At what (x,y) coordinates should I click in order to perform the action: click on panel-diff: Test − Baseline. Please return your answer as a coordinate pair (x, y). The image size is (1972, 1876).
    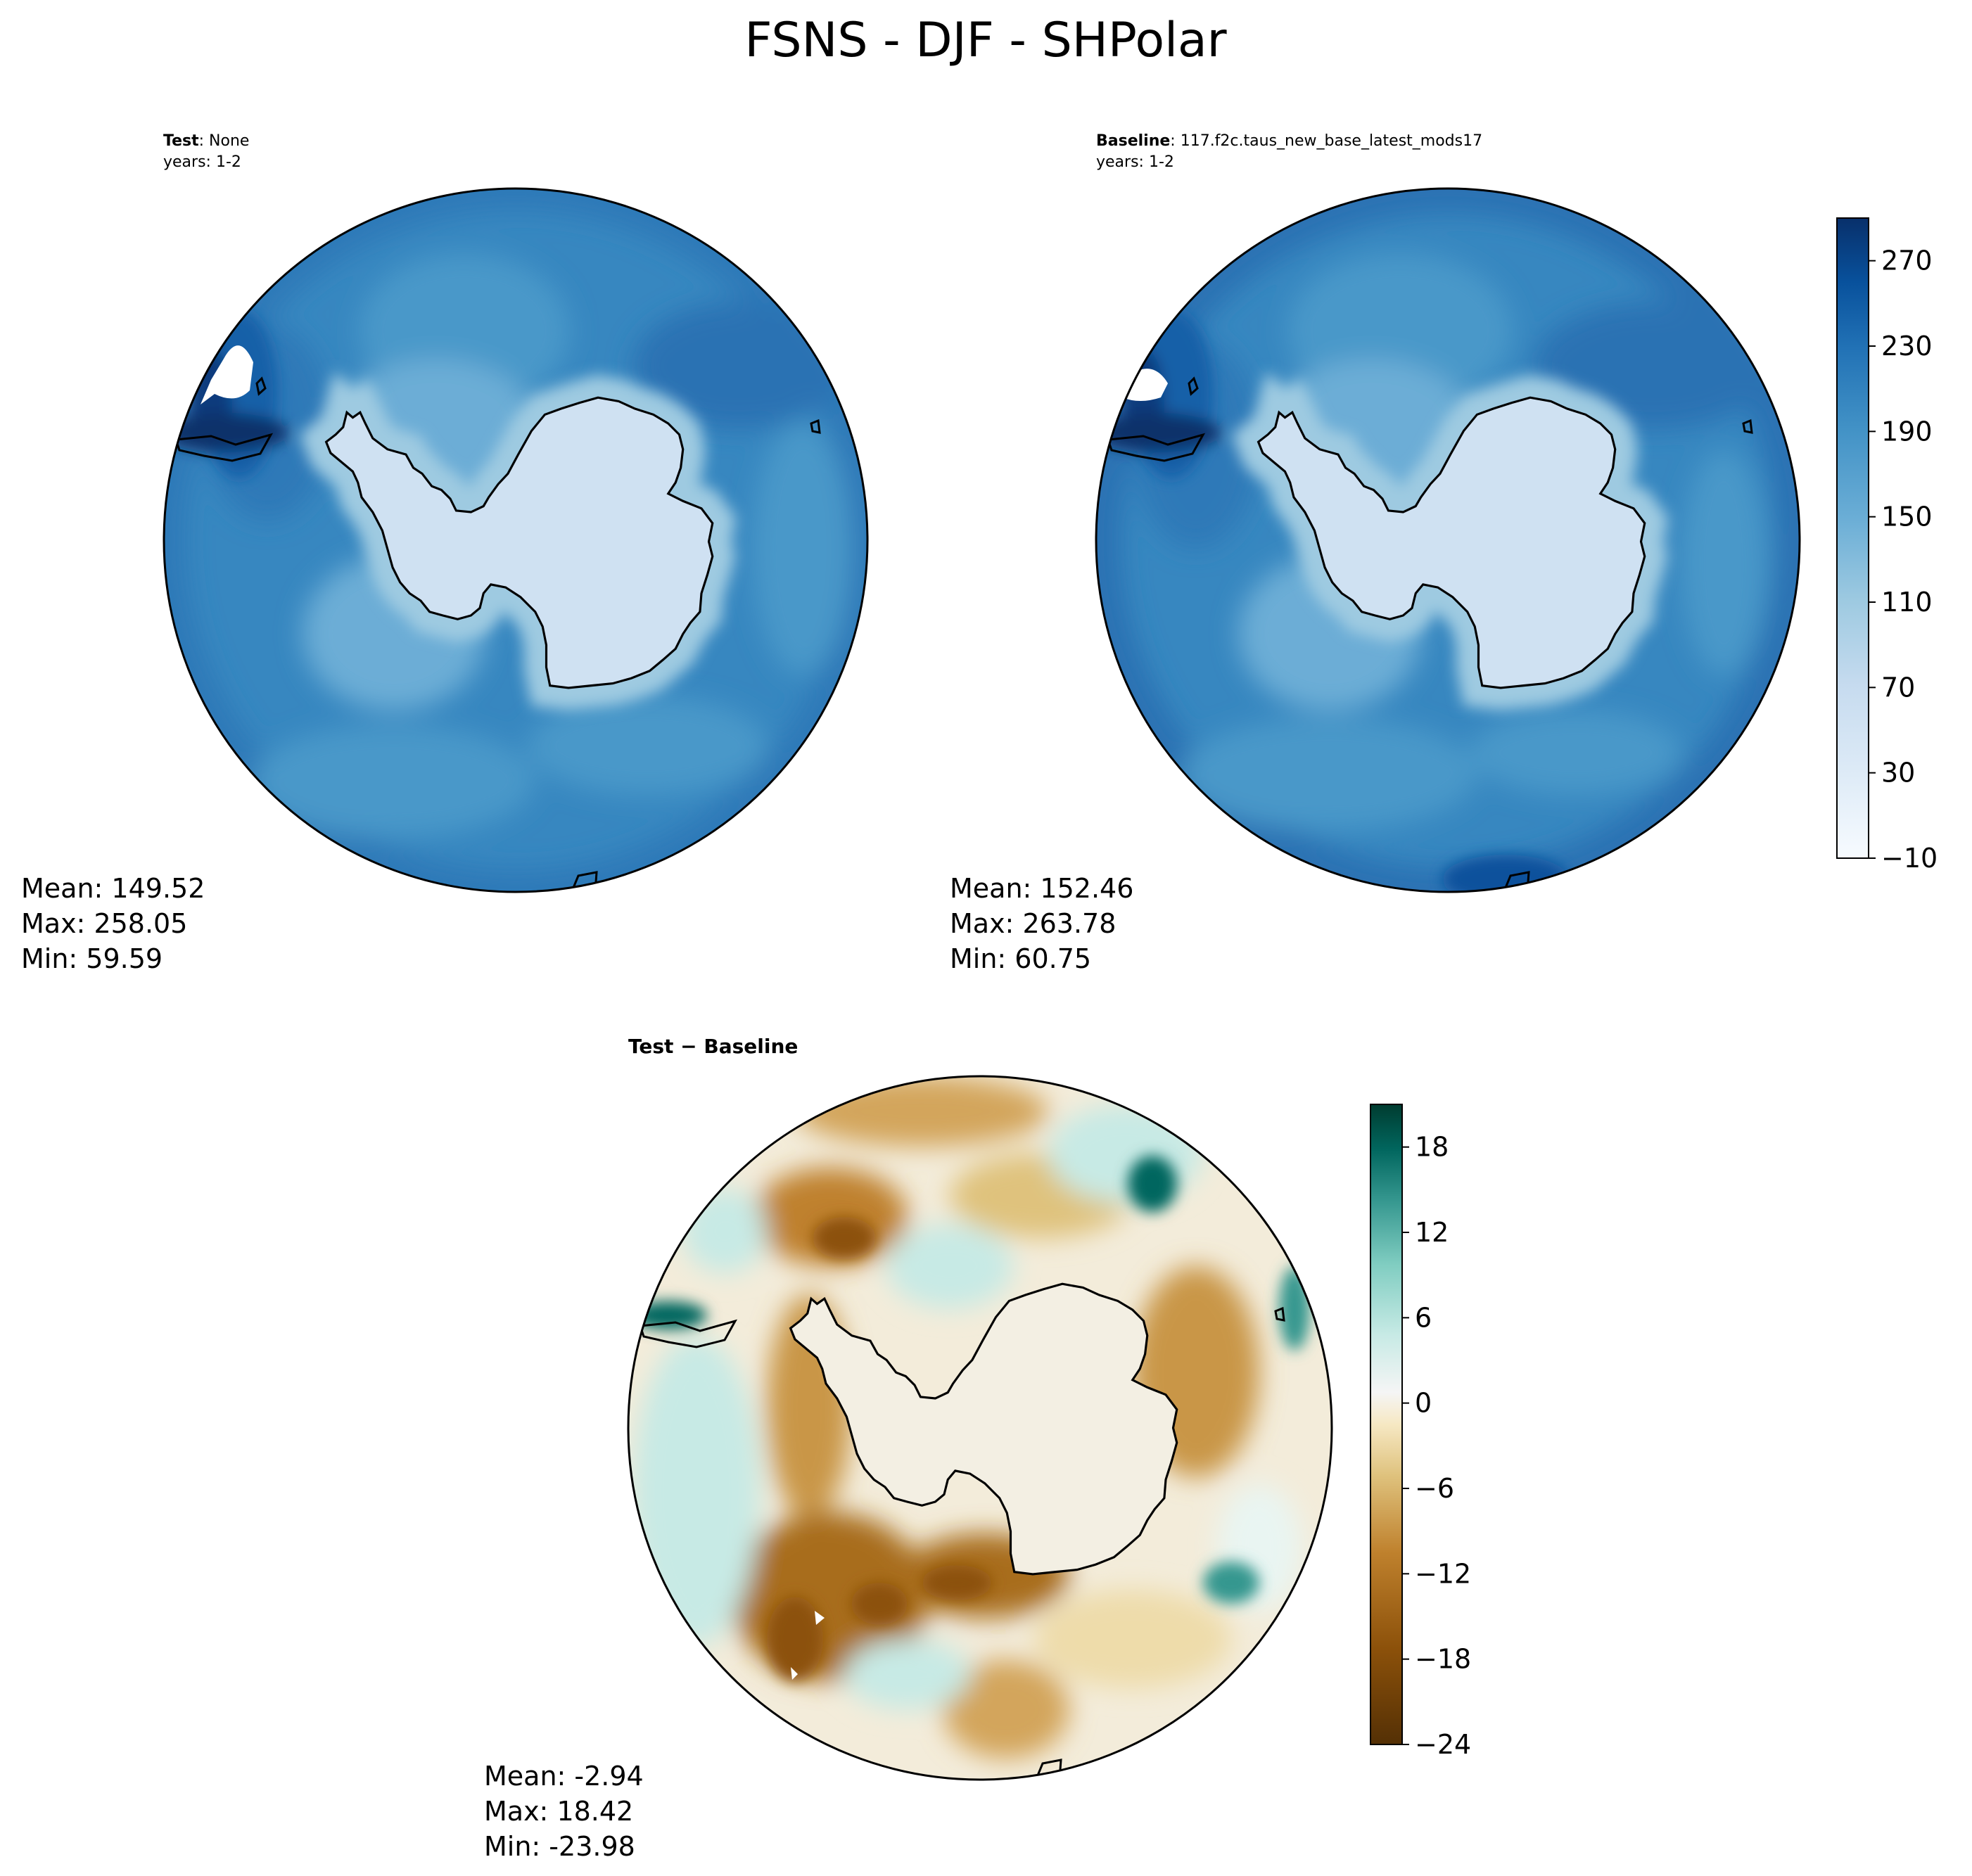
    Looking at the image, I should click on (980, 1408).